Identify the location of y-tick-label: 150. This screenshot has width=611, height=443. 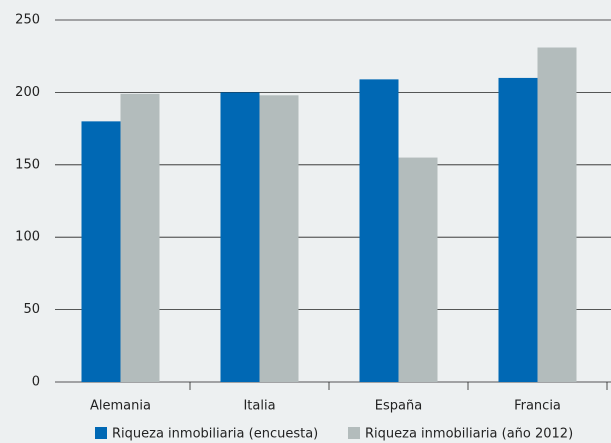
(27, 164).